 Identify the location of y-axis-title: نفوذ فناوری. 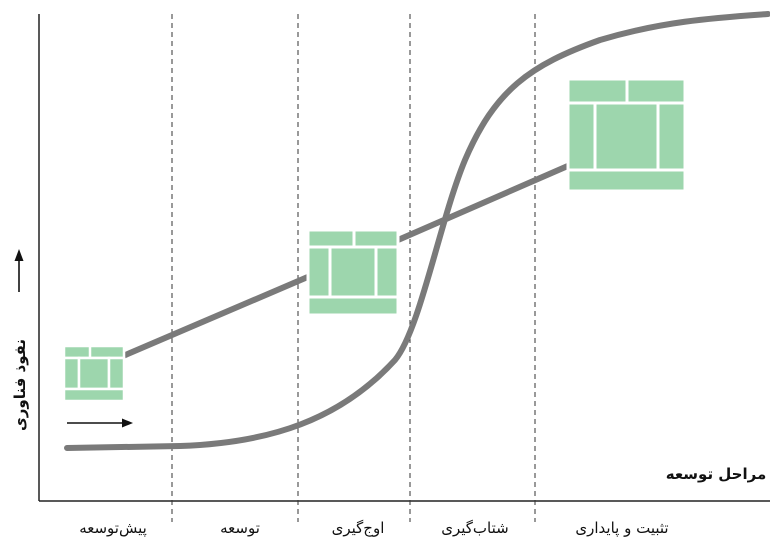
(20, 385).